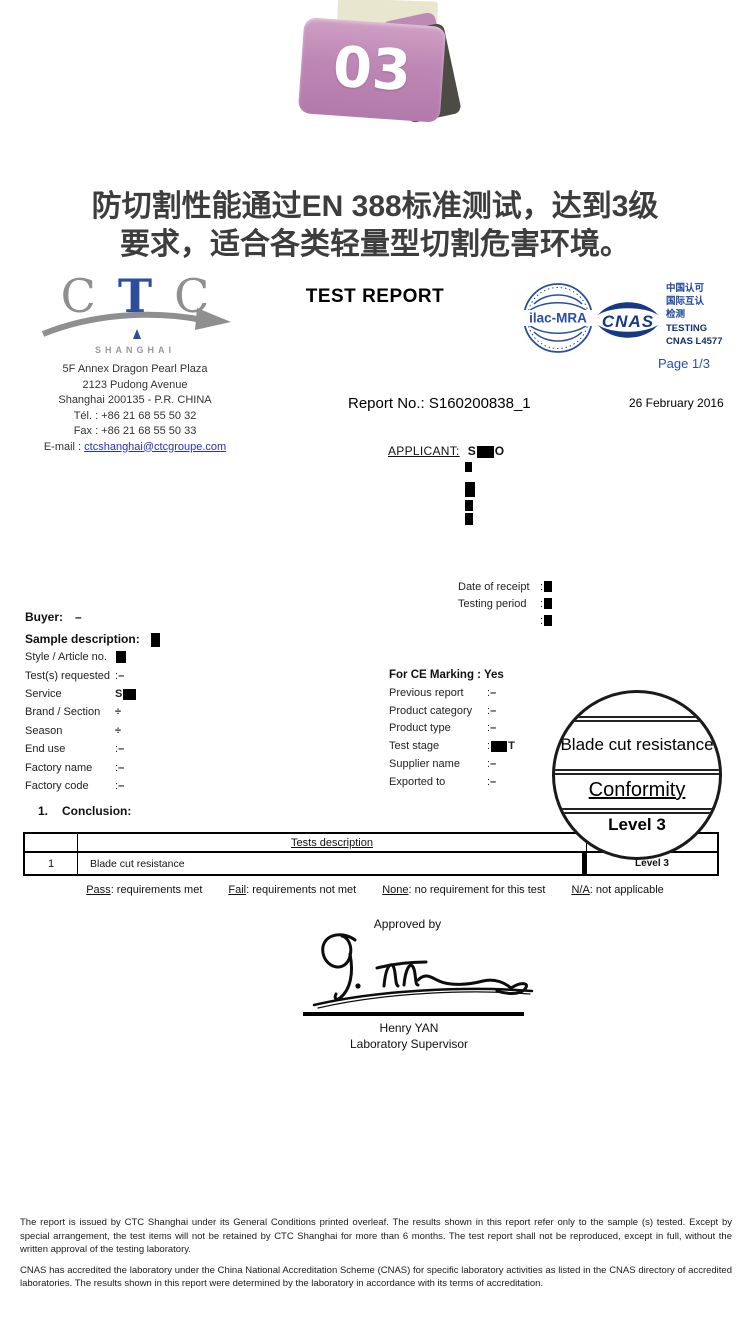 The image size is (750, 1334). Describe the element at coordinates (118, 712) in the screenshot. I see `field-value-text: ÷` at that location.